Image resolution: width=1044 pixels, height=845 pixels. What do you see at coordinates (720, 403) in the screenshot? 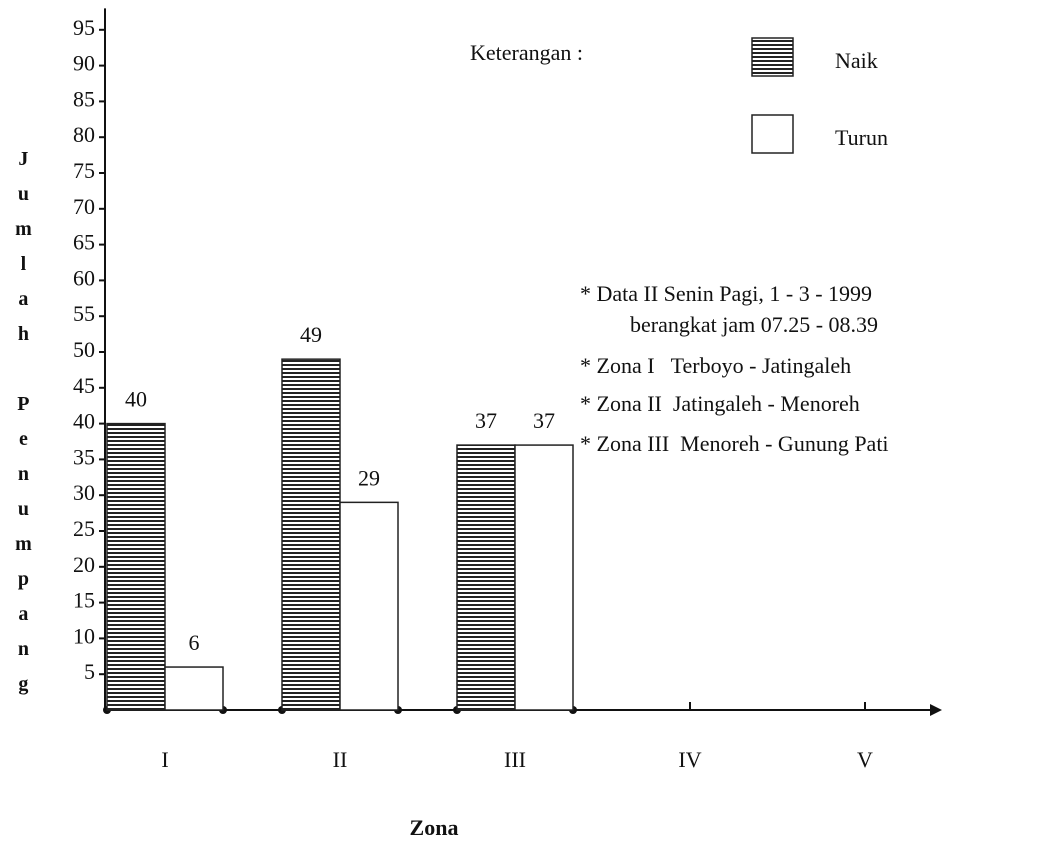
I see `annotation: * Zona II Jatingaleh - Menoreh` at bounding box center [720, 403].